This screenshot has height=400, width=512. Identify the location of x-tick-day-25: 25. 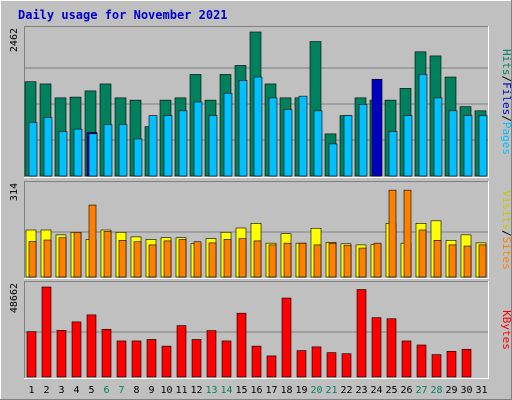
(391, 390).